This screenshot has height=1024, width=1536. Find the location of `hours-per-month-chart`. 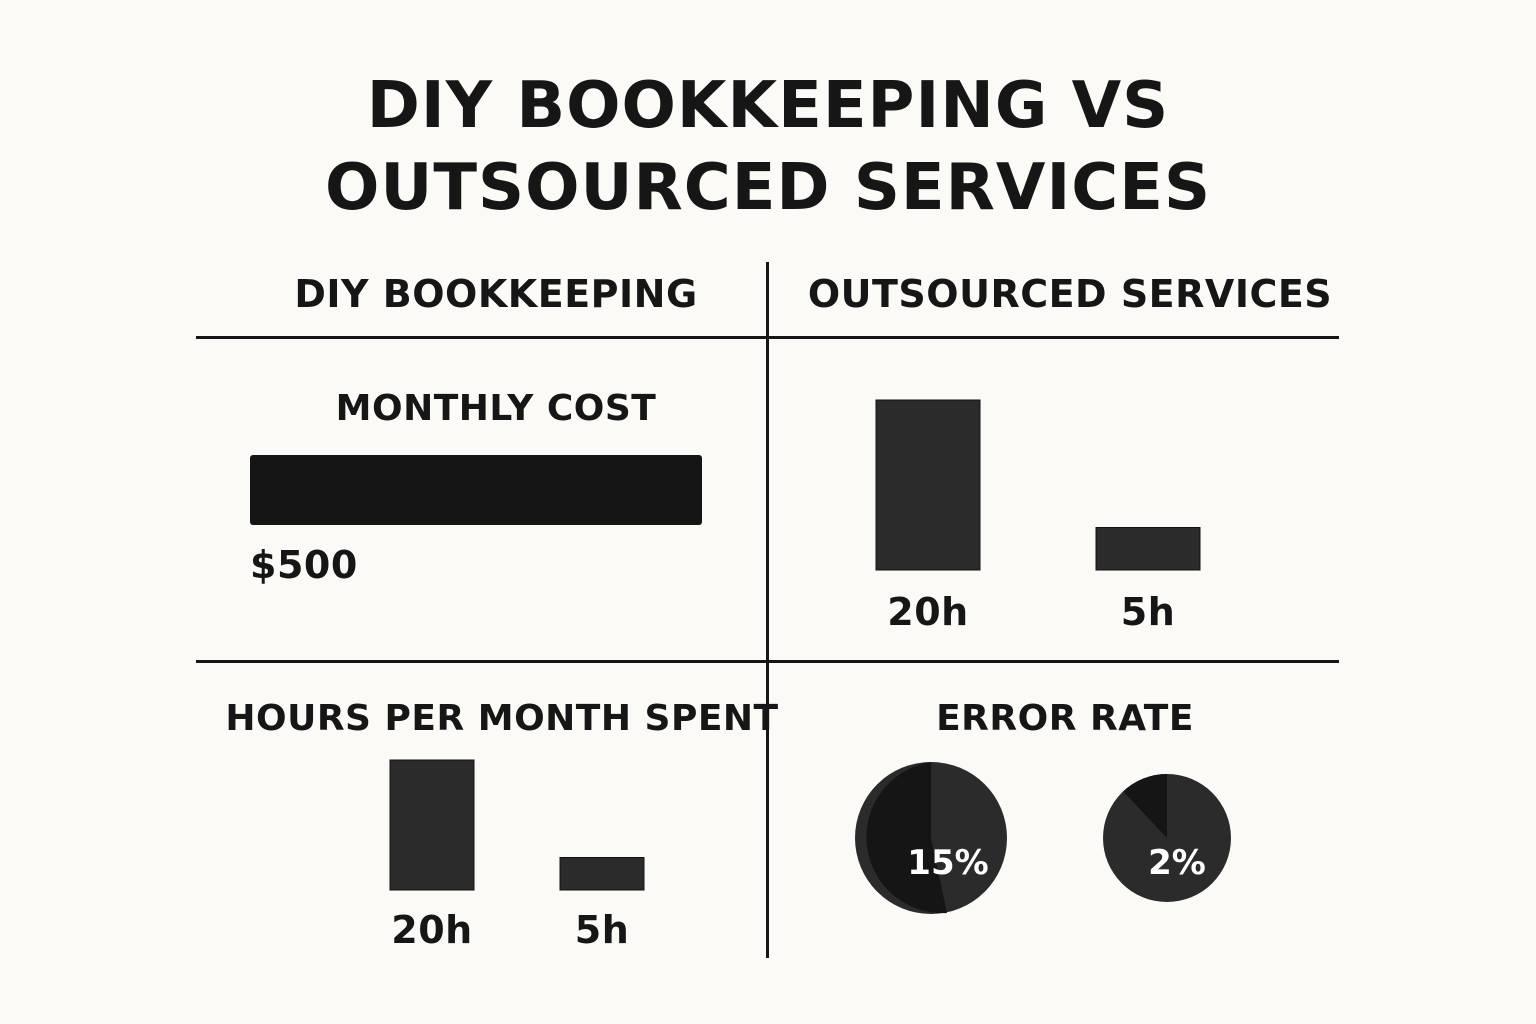

hours-per-month-chart is located at coordinates (517, 825).